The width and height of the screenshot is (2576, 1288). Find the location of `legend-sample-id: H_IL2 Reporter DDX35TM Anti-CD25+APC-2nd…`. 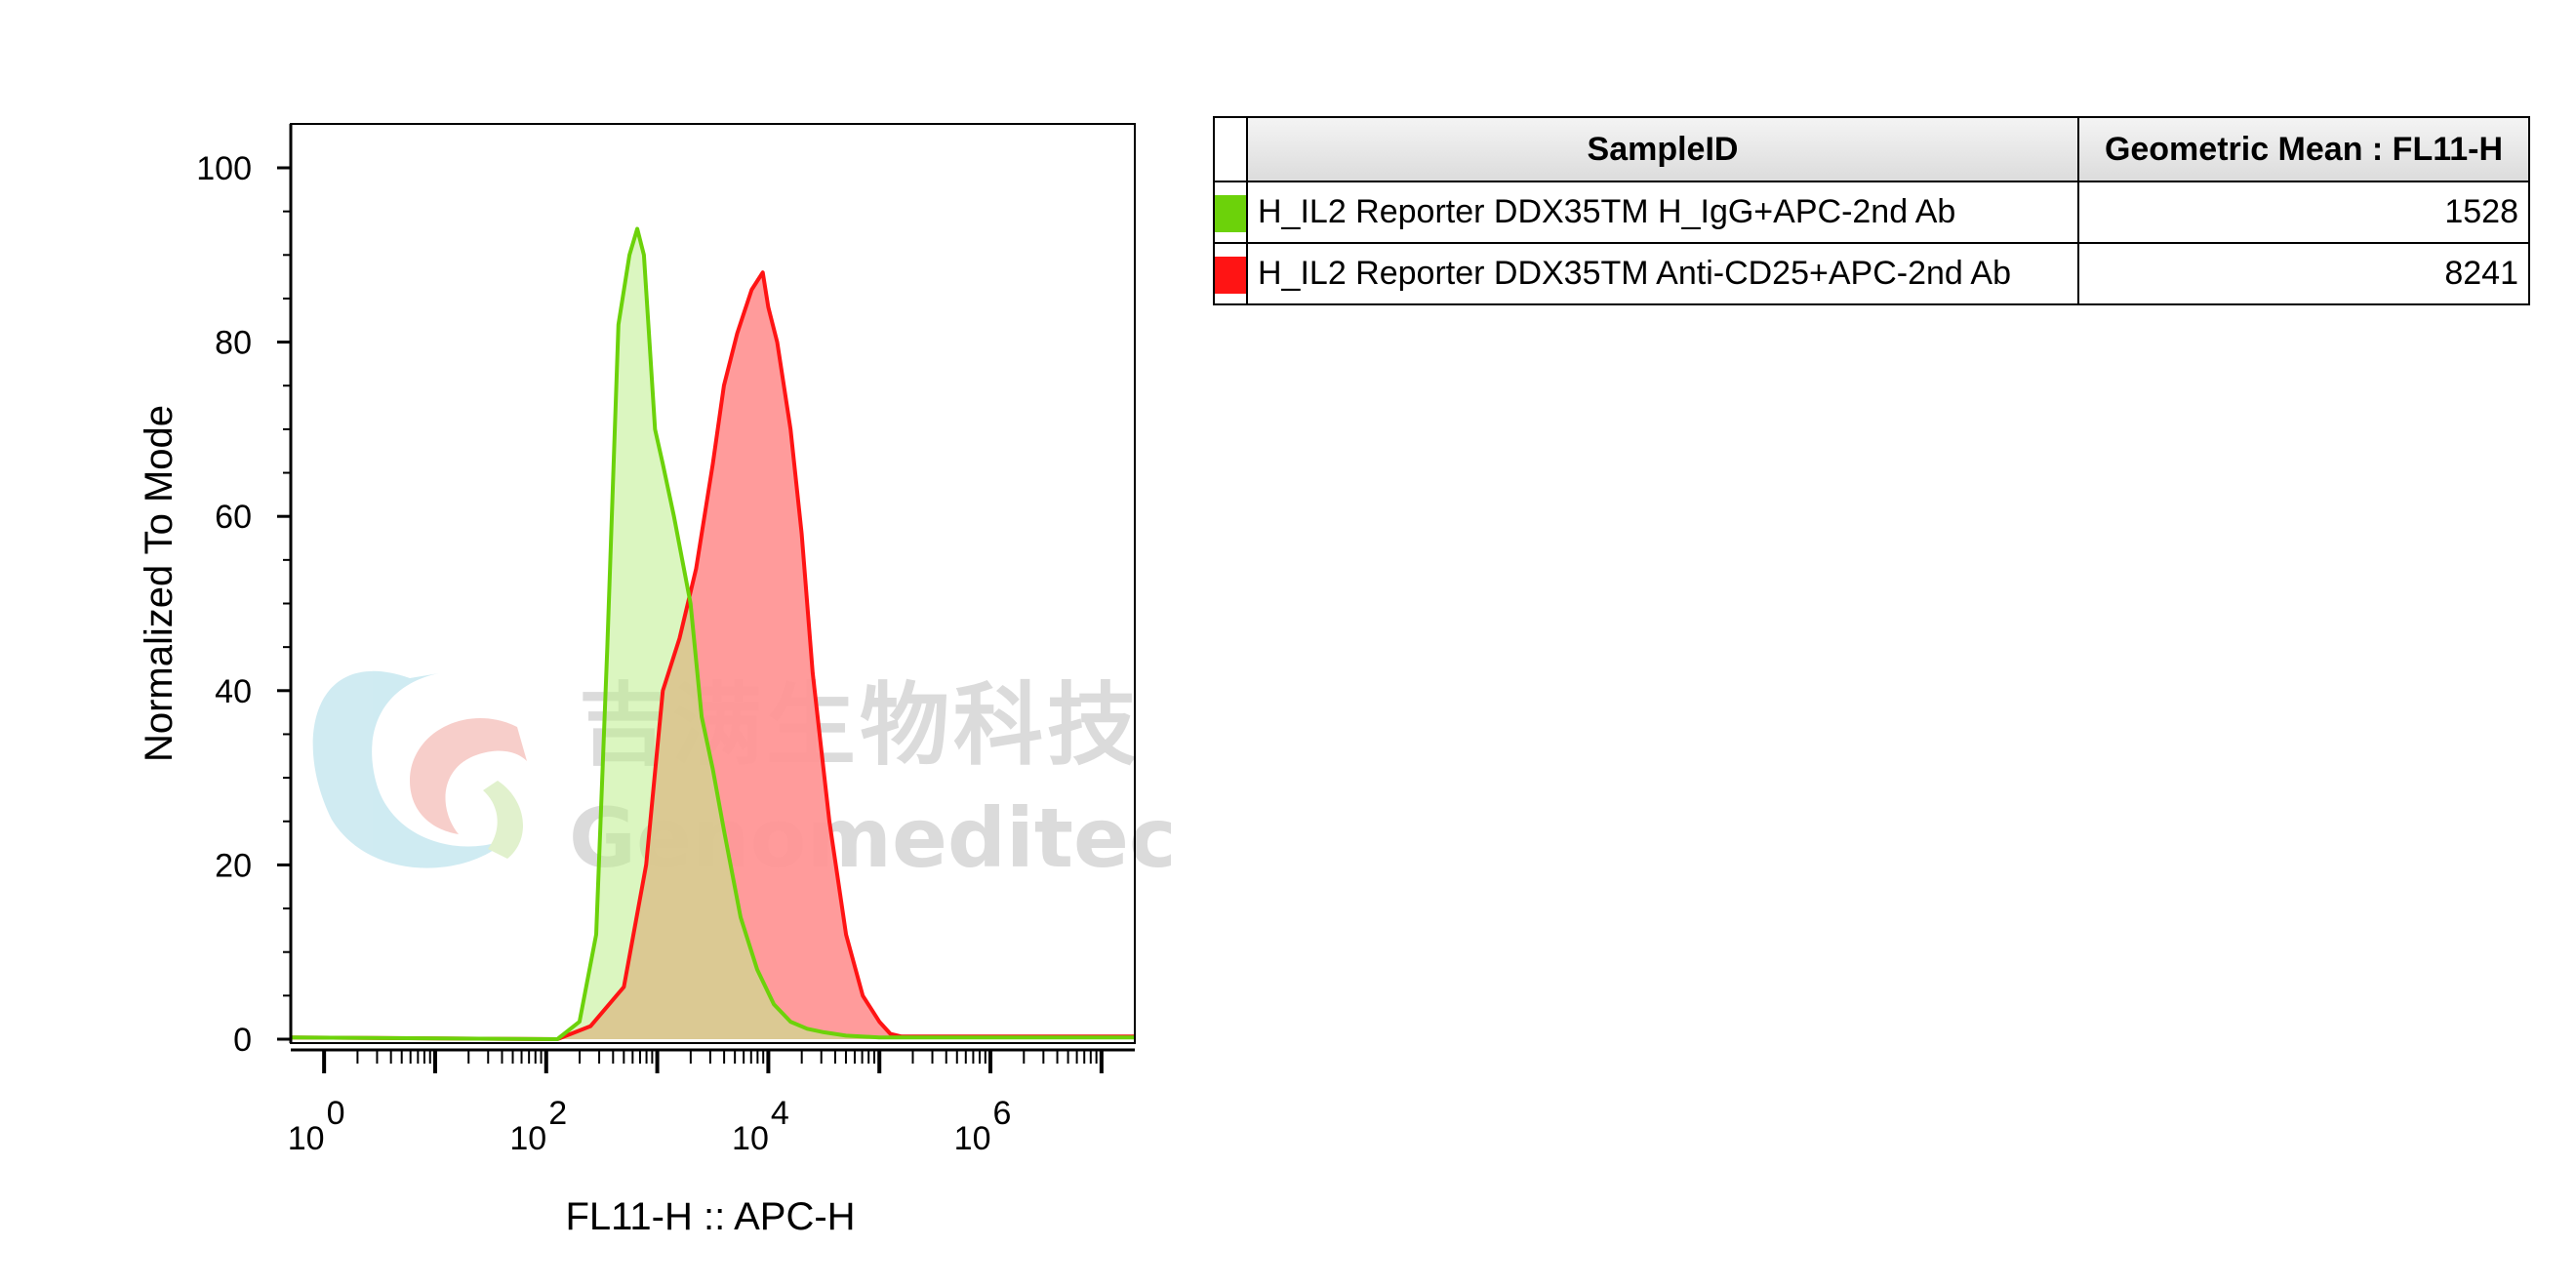

legend-sample-id: H_IL2 Reporter DDX35TM Anti-CD25+APC-2nd… is located at coordinates (1662, 273).